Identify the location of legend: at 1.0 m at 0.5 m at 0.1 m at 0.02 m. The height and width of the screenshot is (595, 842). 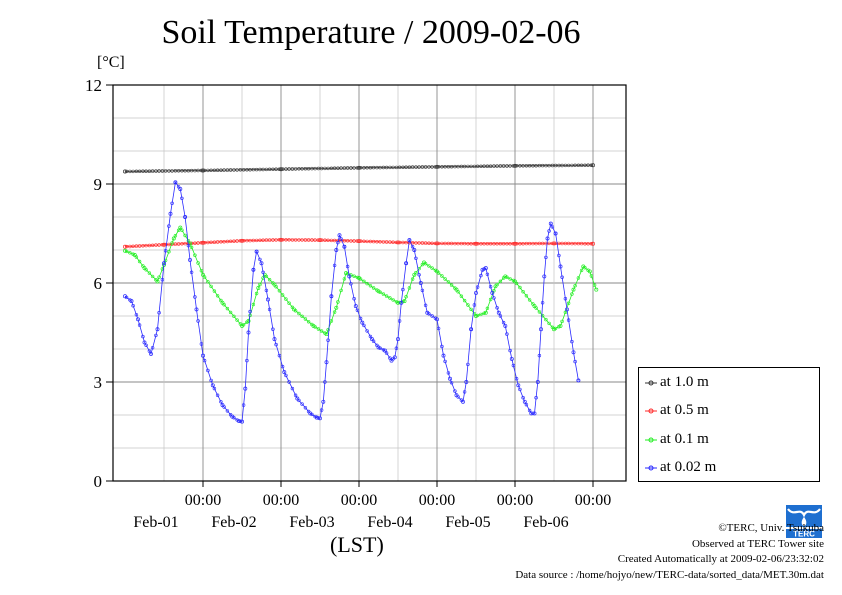
(729, 424).